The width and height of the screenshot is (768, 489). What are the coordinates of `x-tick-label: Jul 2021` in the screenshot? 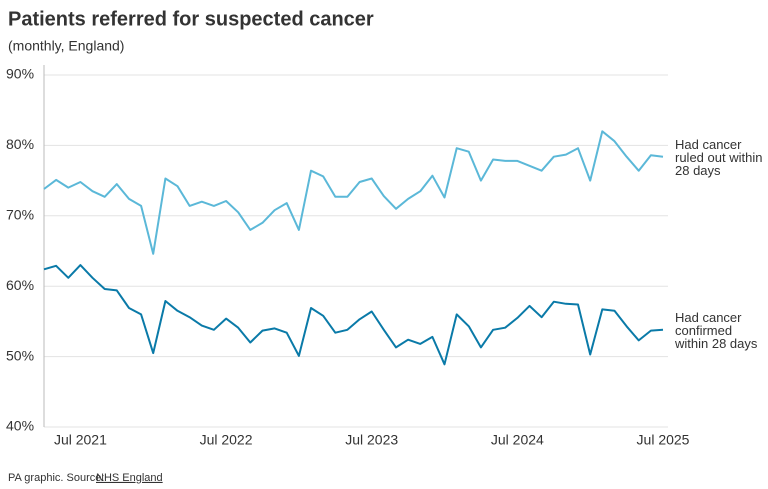 It's located at (80, 440).